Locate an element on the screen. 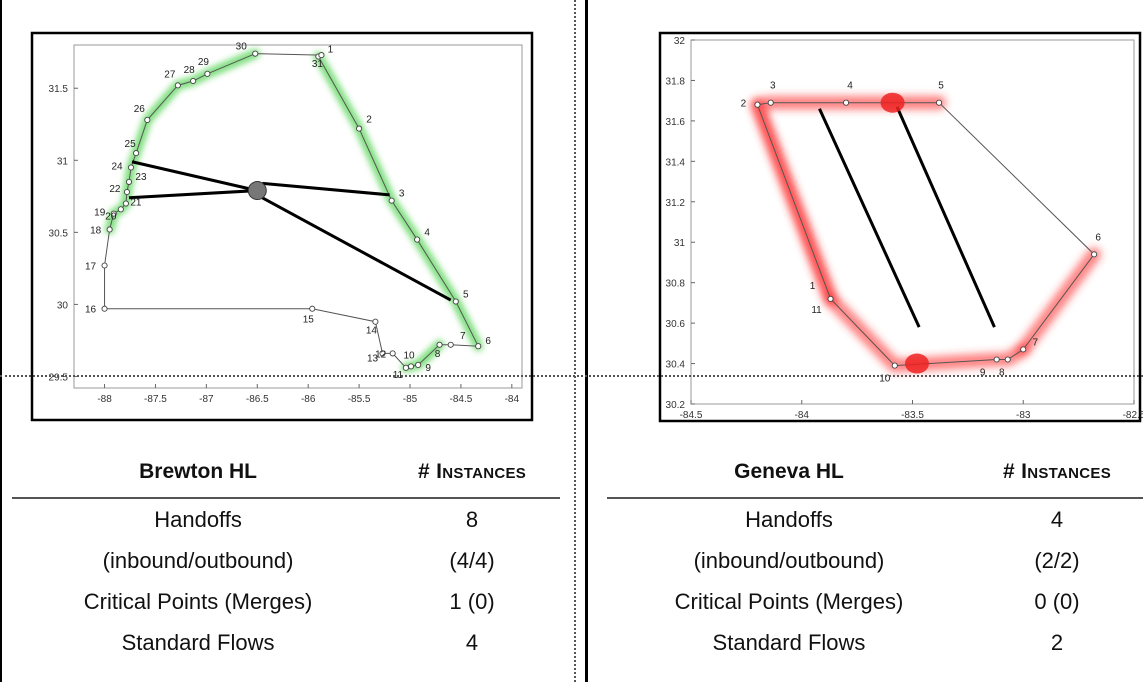 This screenshot has width=1143, height=682. row-value: (2/2) is located at coordinates (1057, 560).